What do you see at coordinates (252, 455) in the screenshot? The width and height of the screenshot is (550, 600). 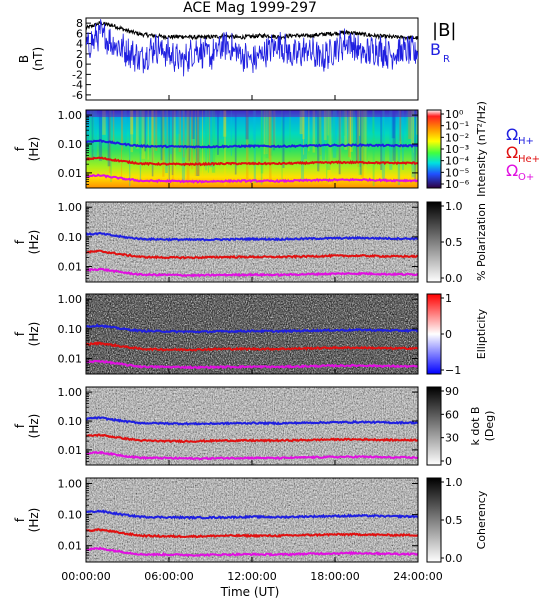 I see `k-dot-b-o-gyrofrequency-line` at bounding box center [252, 455].